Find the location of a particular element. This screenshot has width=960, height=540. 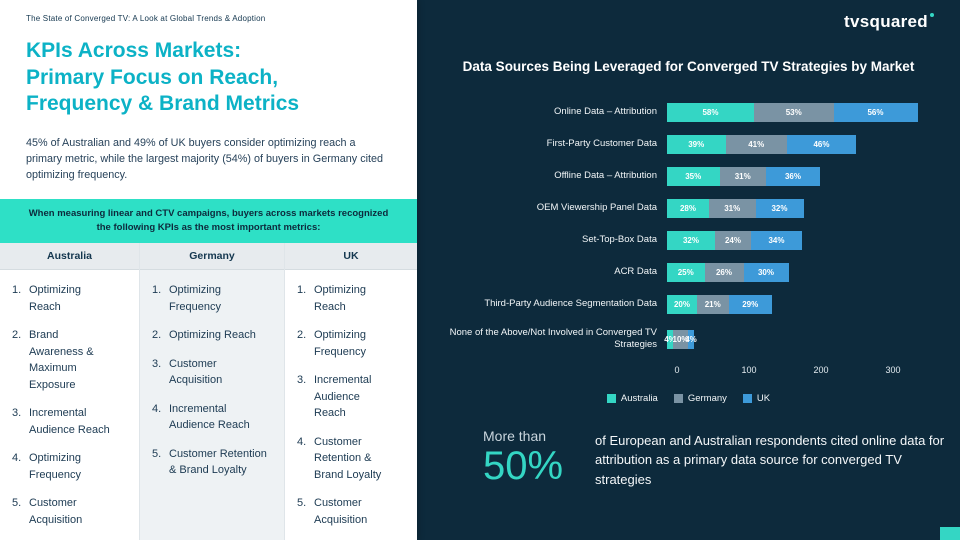

bar-value-label: 34% is located at coordinates (776, 240).